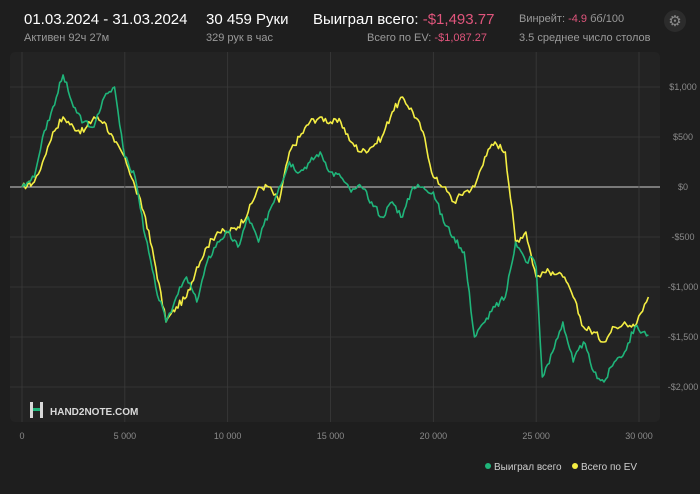  What do you see at coordinates (683, 287) in the screenshot?
I see `y-tick-label: -$1,000` at bounding box center [683, 287].